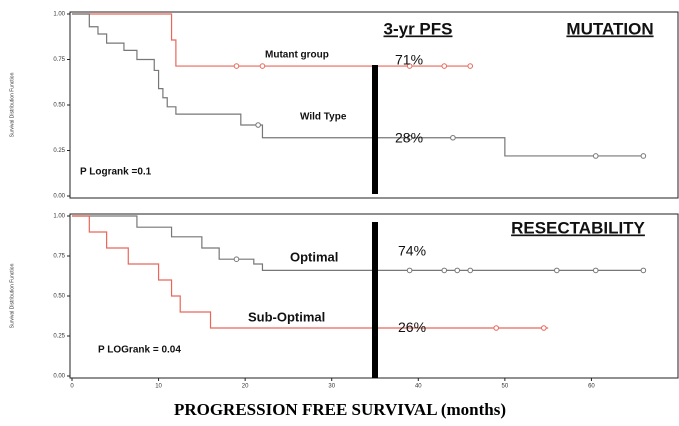  Describe the element at coordinates (314, 256) in the screenshot. I see `series-label: Optimal` at that location.